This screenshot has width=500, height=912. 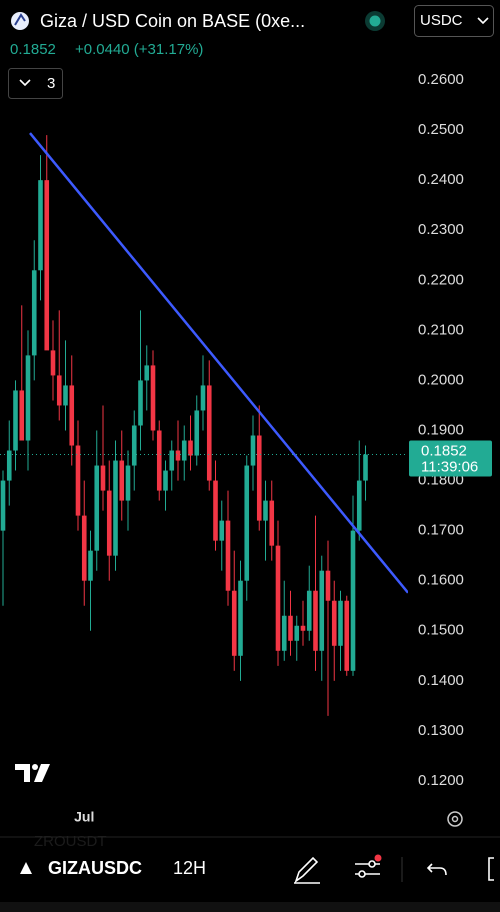 I want to click on toolbar-bg, so click(x=250, y=874).